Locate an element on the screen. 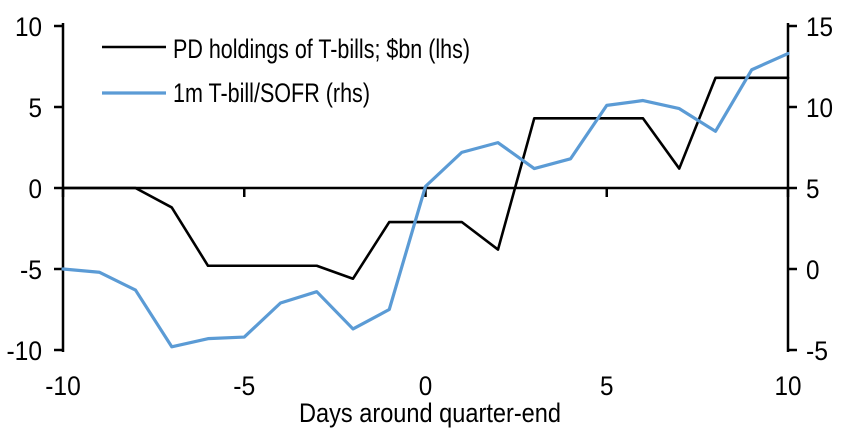 Image resolution: width=852 pixels, height=432 pixels. x-axis-title: Days around quarter-end is located at coordinates (430, 413).